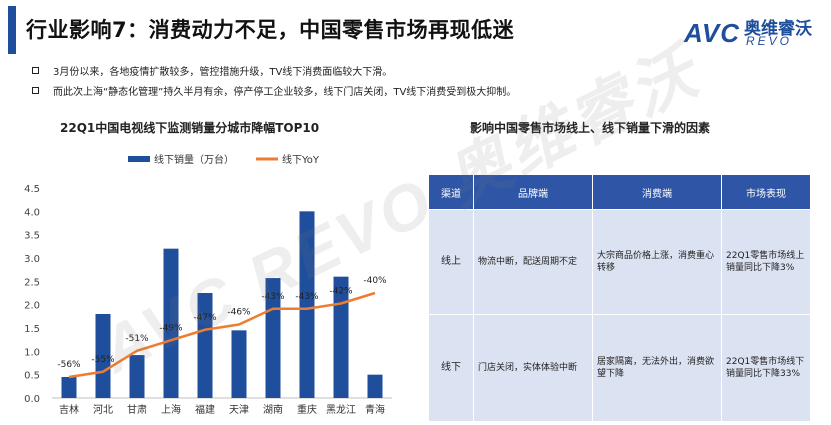 The image size is (831, 425). What do you see at coordinates (341, 409) in the screenshot?
I see `x-tick-label: 黑龙江` at bounding box center [341, 409].